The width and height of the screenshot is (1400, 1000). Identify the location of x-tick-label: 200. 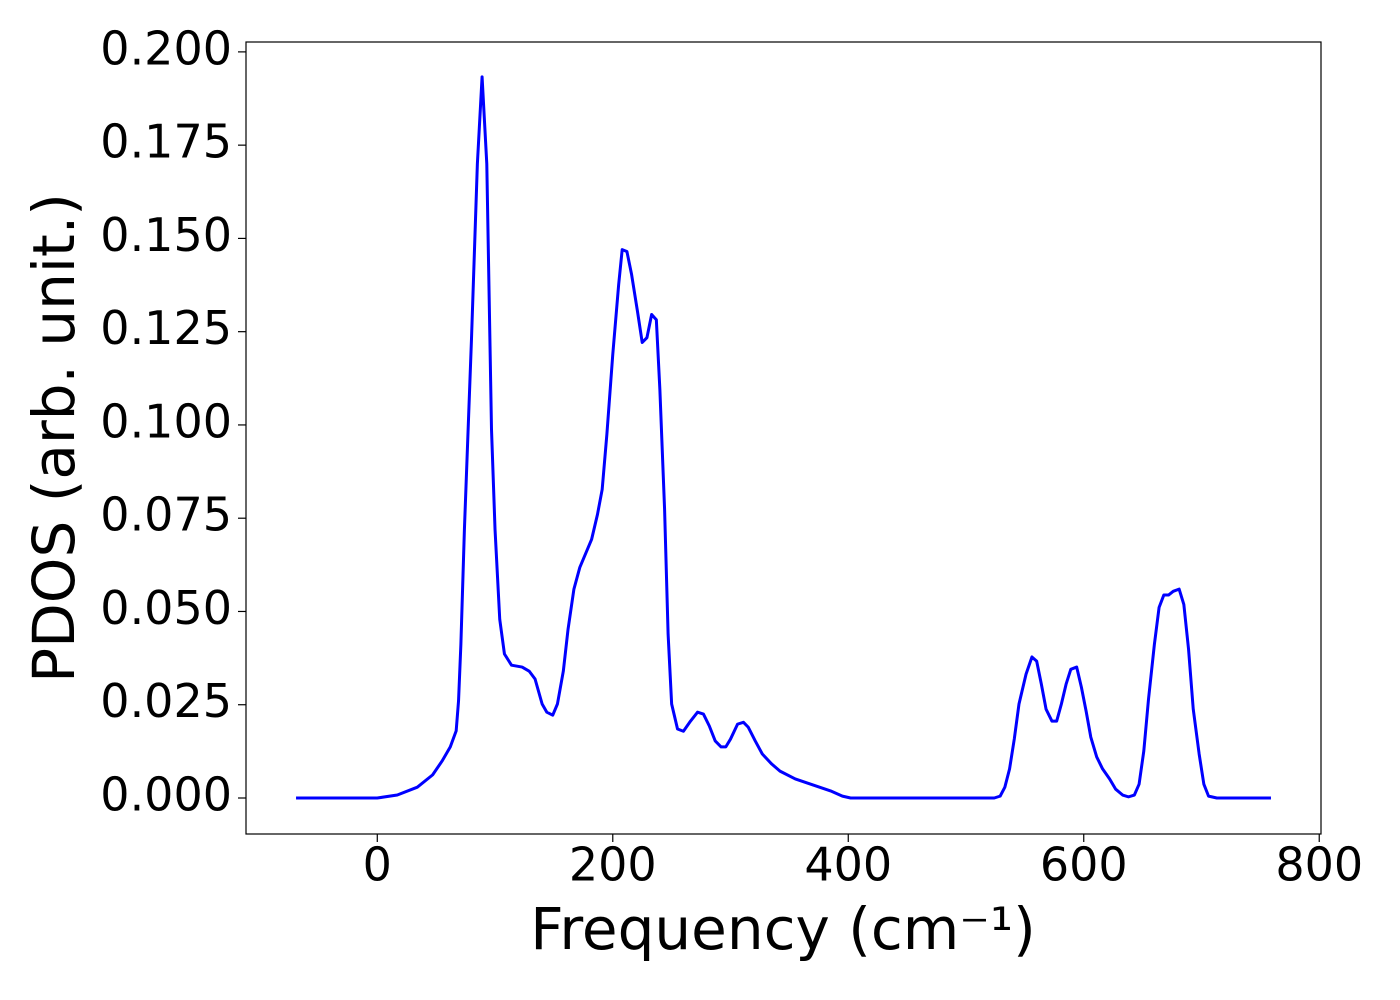
(613, 865).